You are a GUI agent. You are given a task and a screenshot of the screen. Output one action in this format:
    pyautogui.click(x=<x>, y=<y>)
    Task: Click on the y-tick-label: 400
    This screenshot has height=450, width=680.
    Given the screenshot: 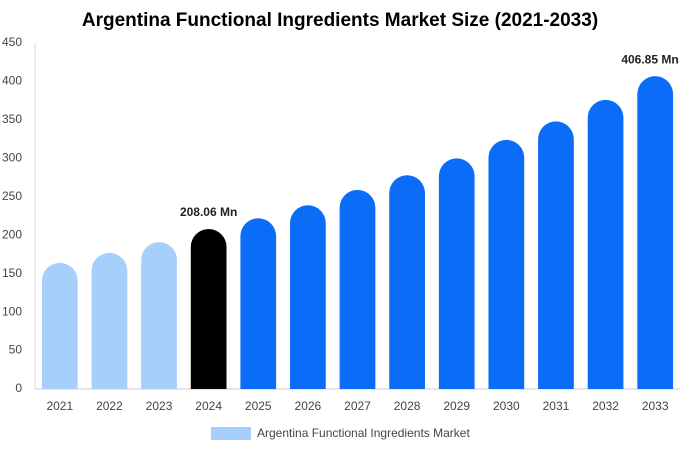 What is the action you would take?
    pyautogui.click(x=12, y=81)
    